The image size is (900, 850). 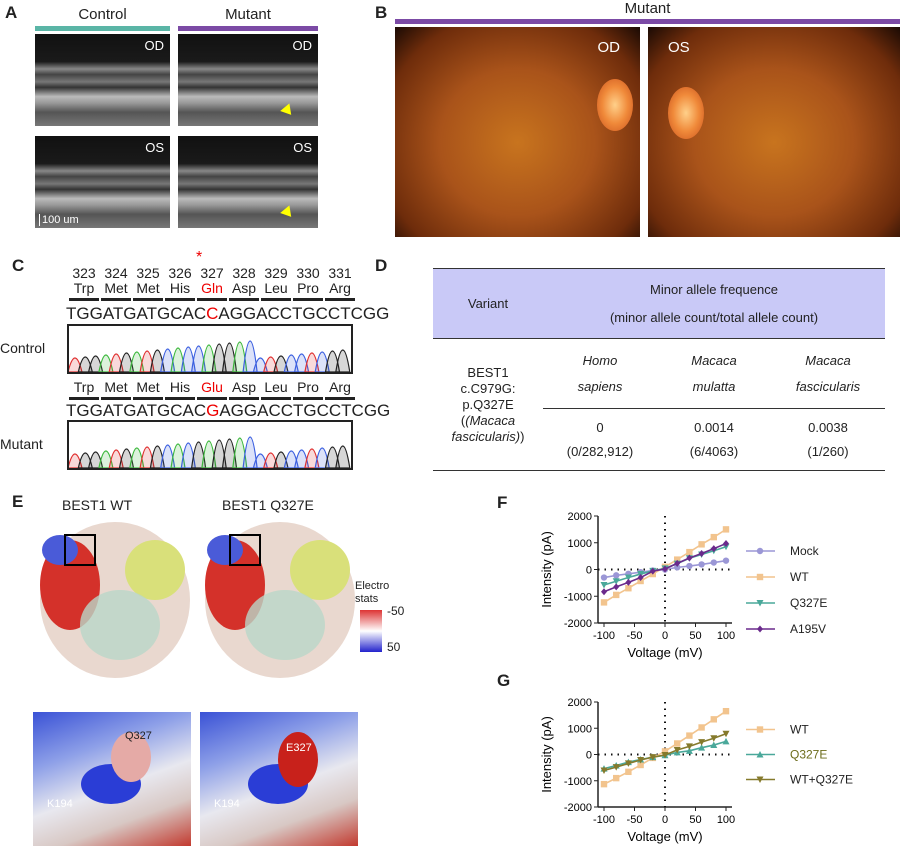 What do you see at coordinates (248, 28) in the screenshot?
I see `mutant-bar` at bounding box center [248, 28].